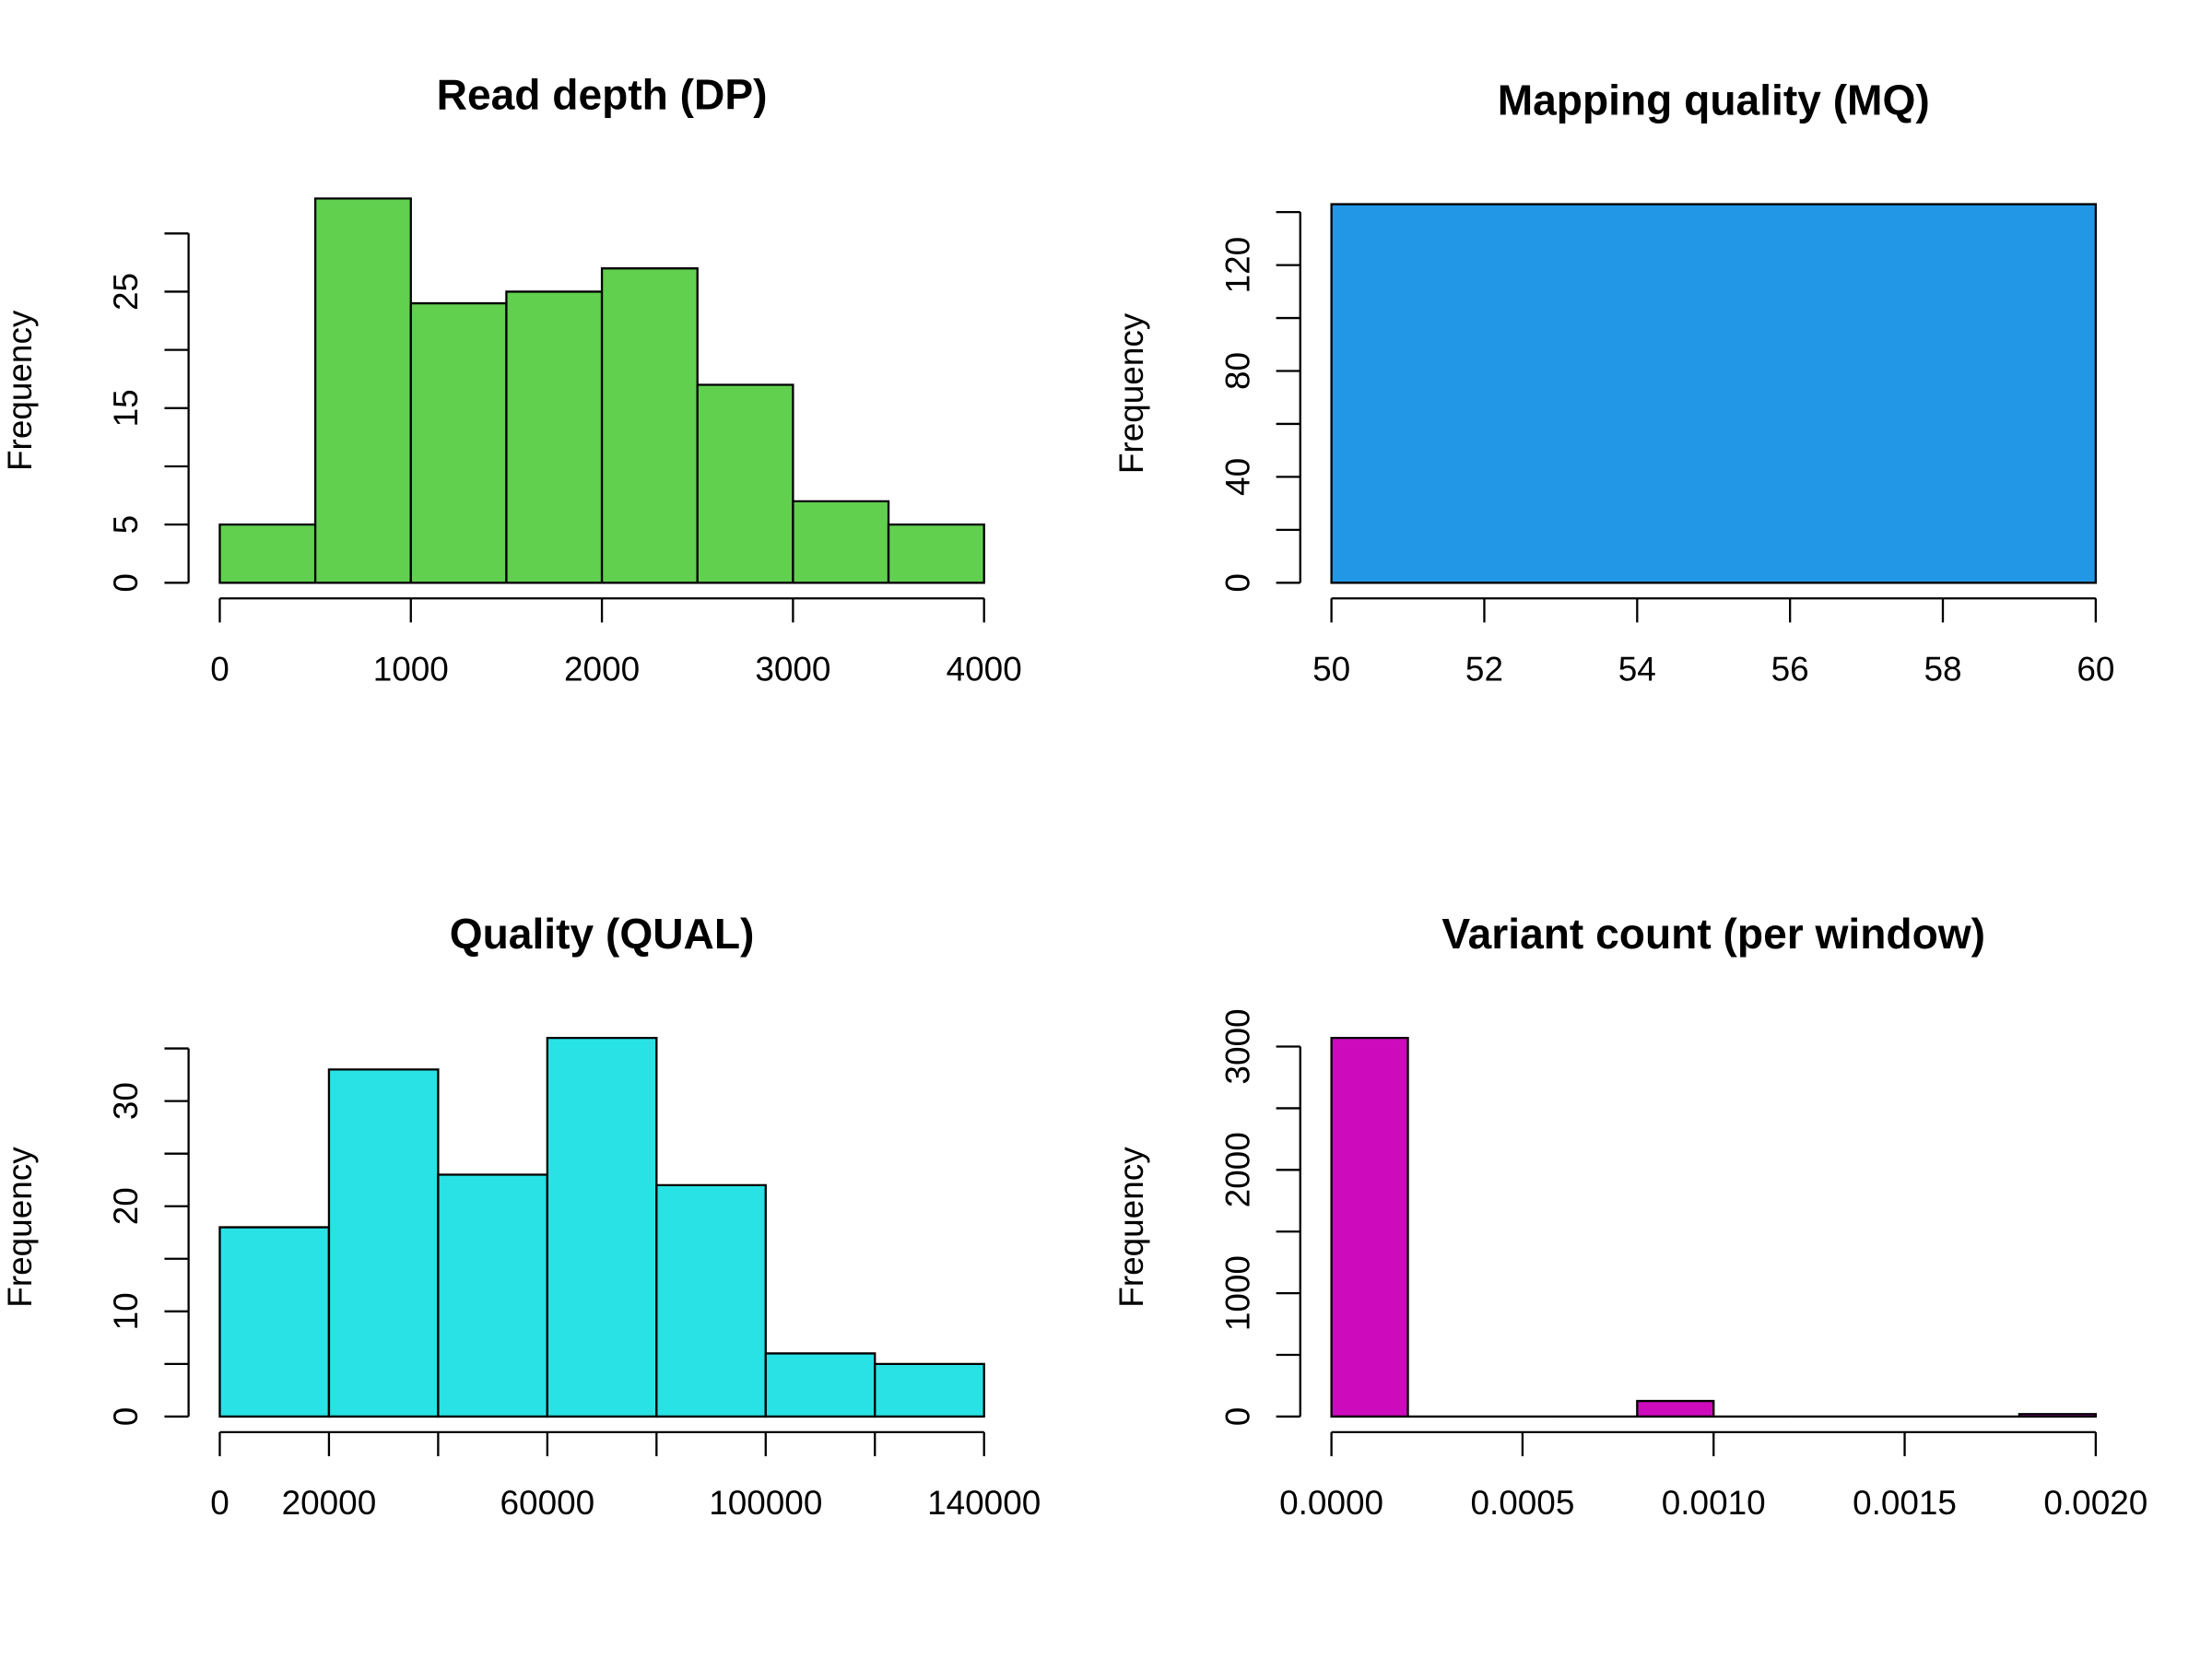  I want to click on x-tick-label: 60000, so click(547, 1503).